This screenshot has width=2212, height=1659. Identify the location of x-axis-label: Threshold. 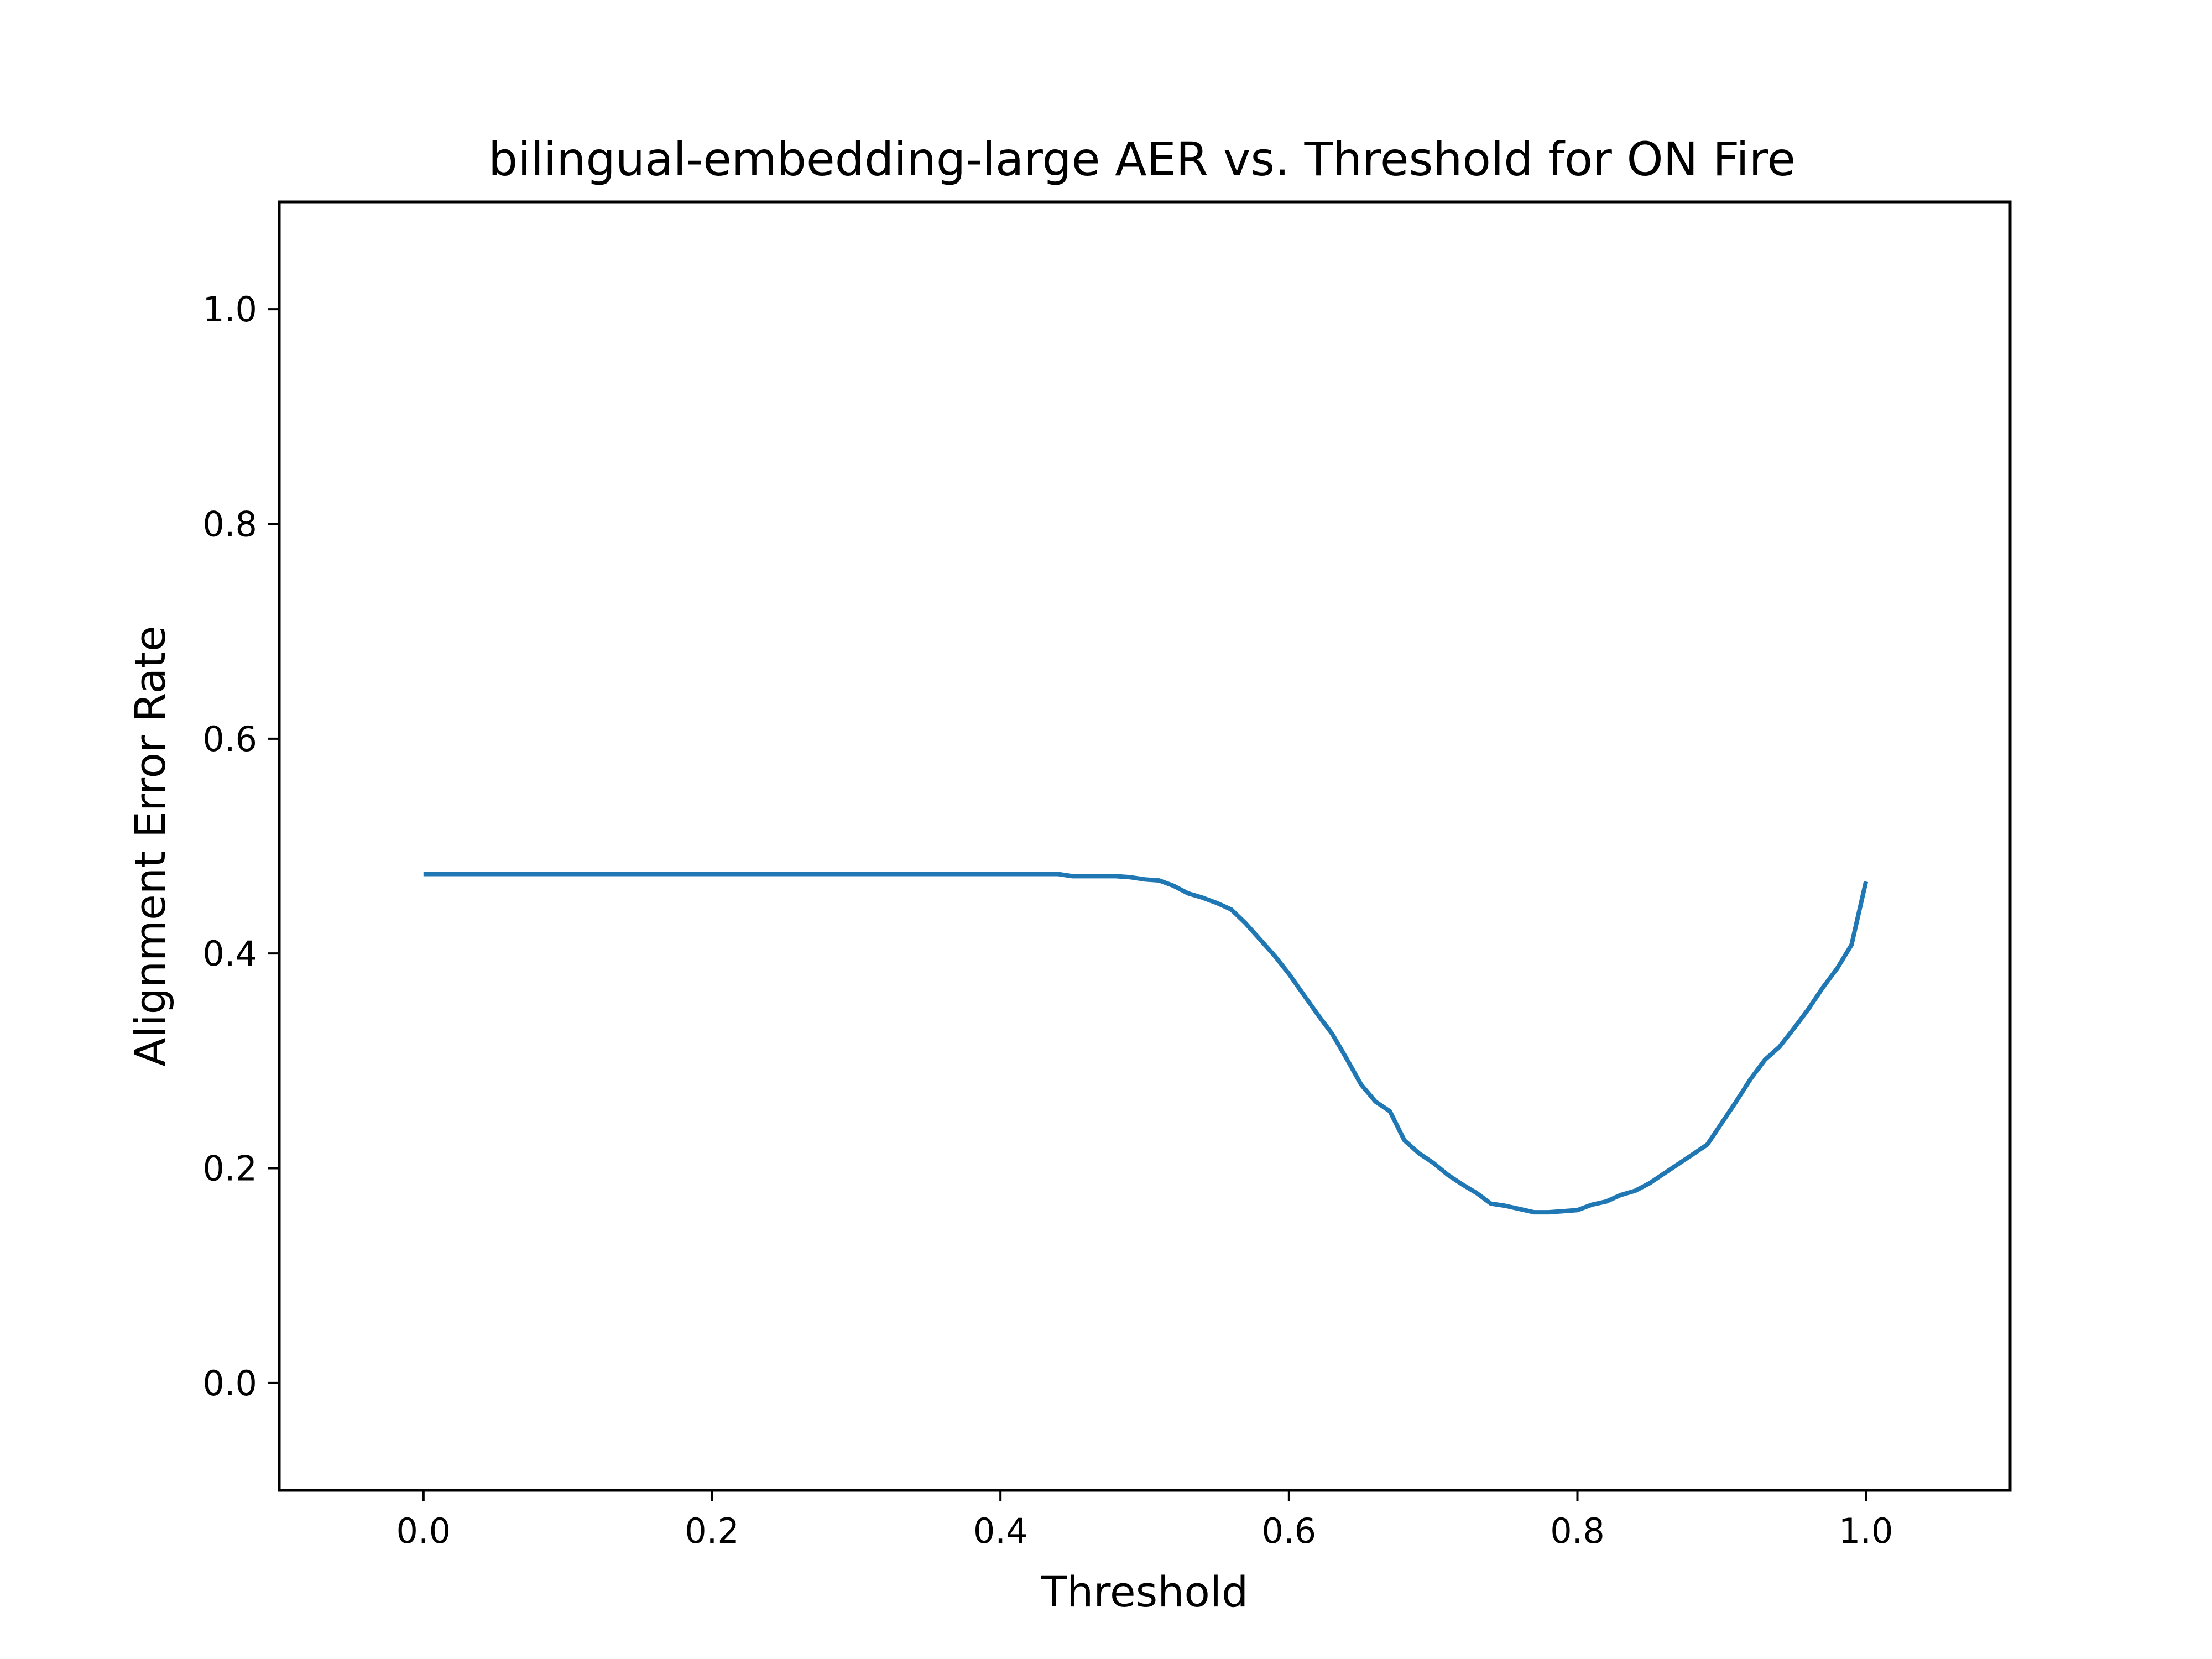
(1145, 1592).